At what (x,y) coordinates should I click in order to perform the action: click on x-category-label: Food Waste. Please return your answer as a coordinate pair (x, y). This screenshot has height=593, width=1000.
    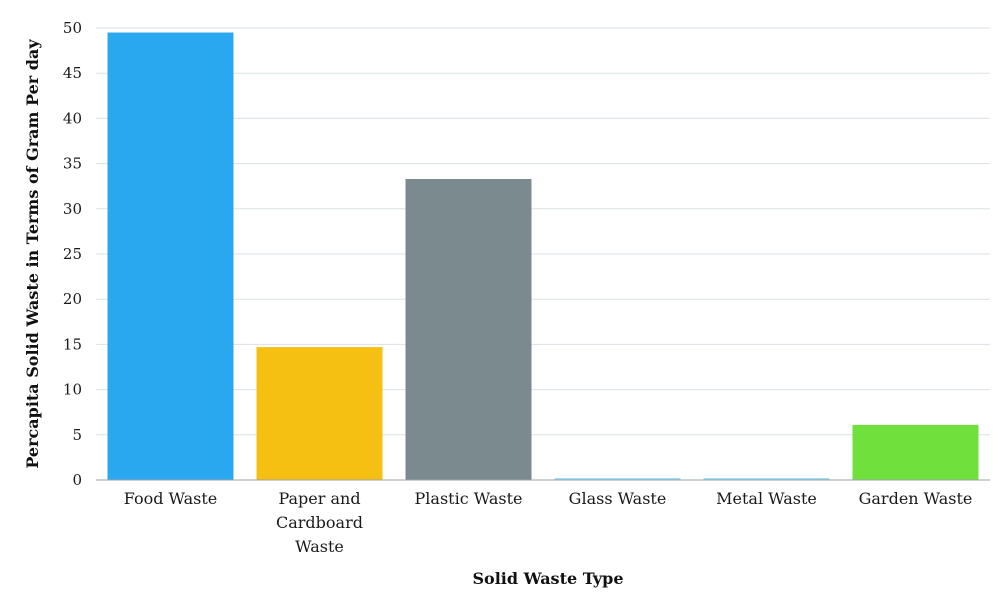
    Looking at the image, I should click on (171, 498).